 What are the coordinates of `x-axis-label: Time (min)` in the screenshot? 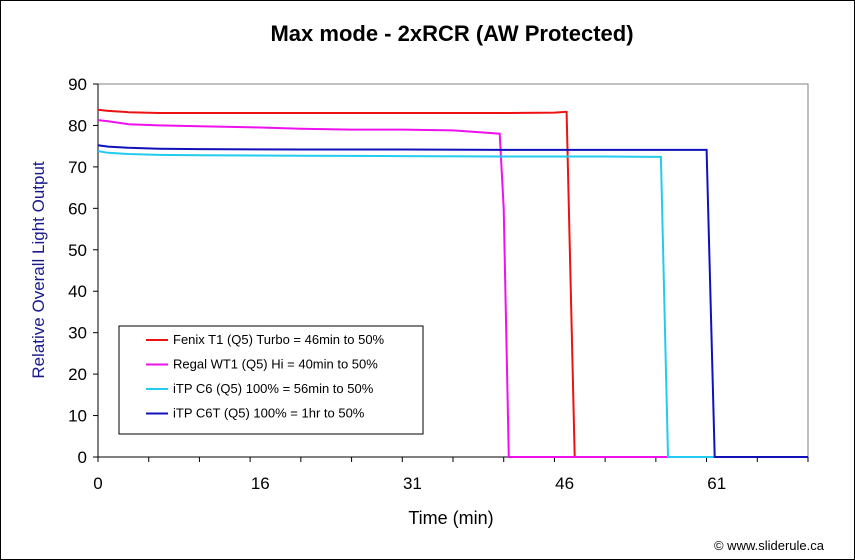 It's located at (450, 518).